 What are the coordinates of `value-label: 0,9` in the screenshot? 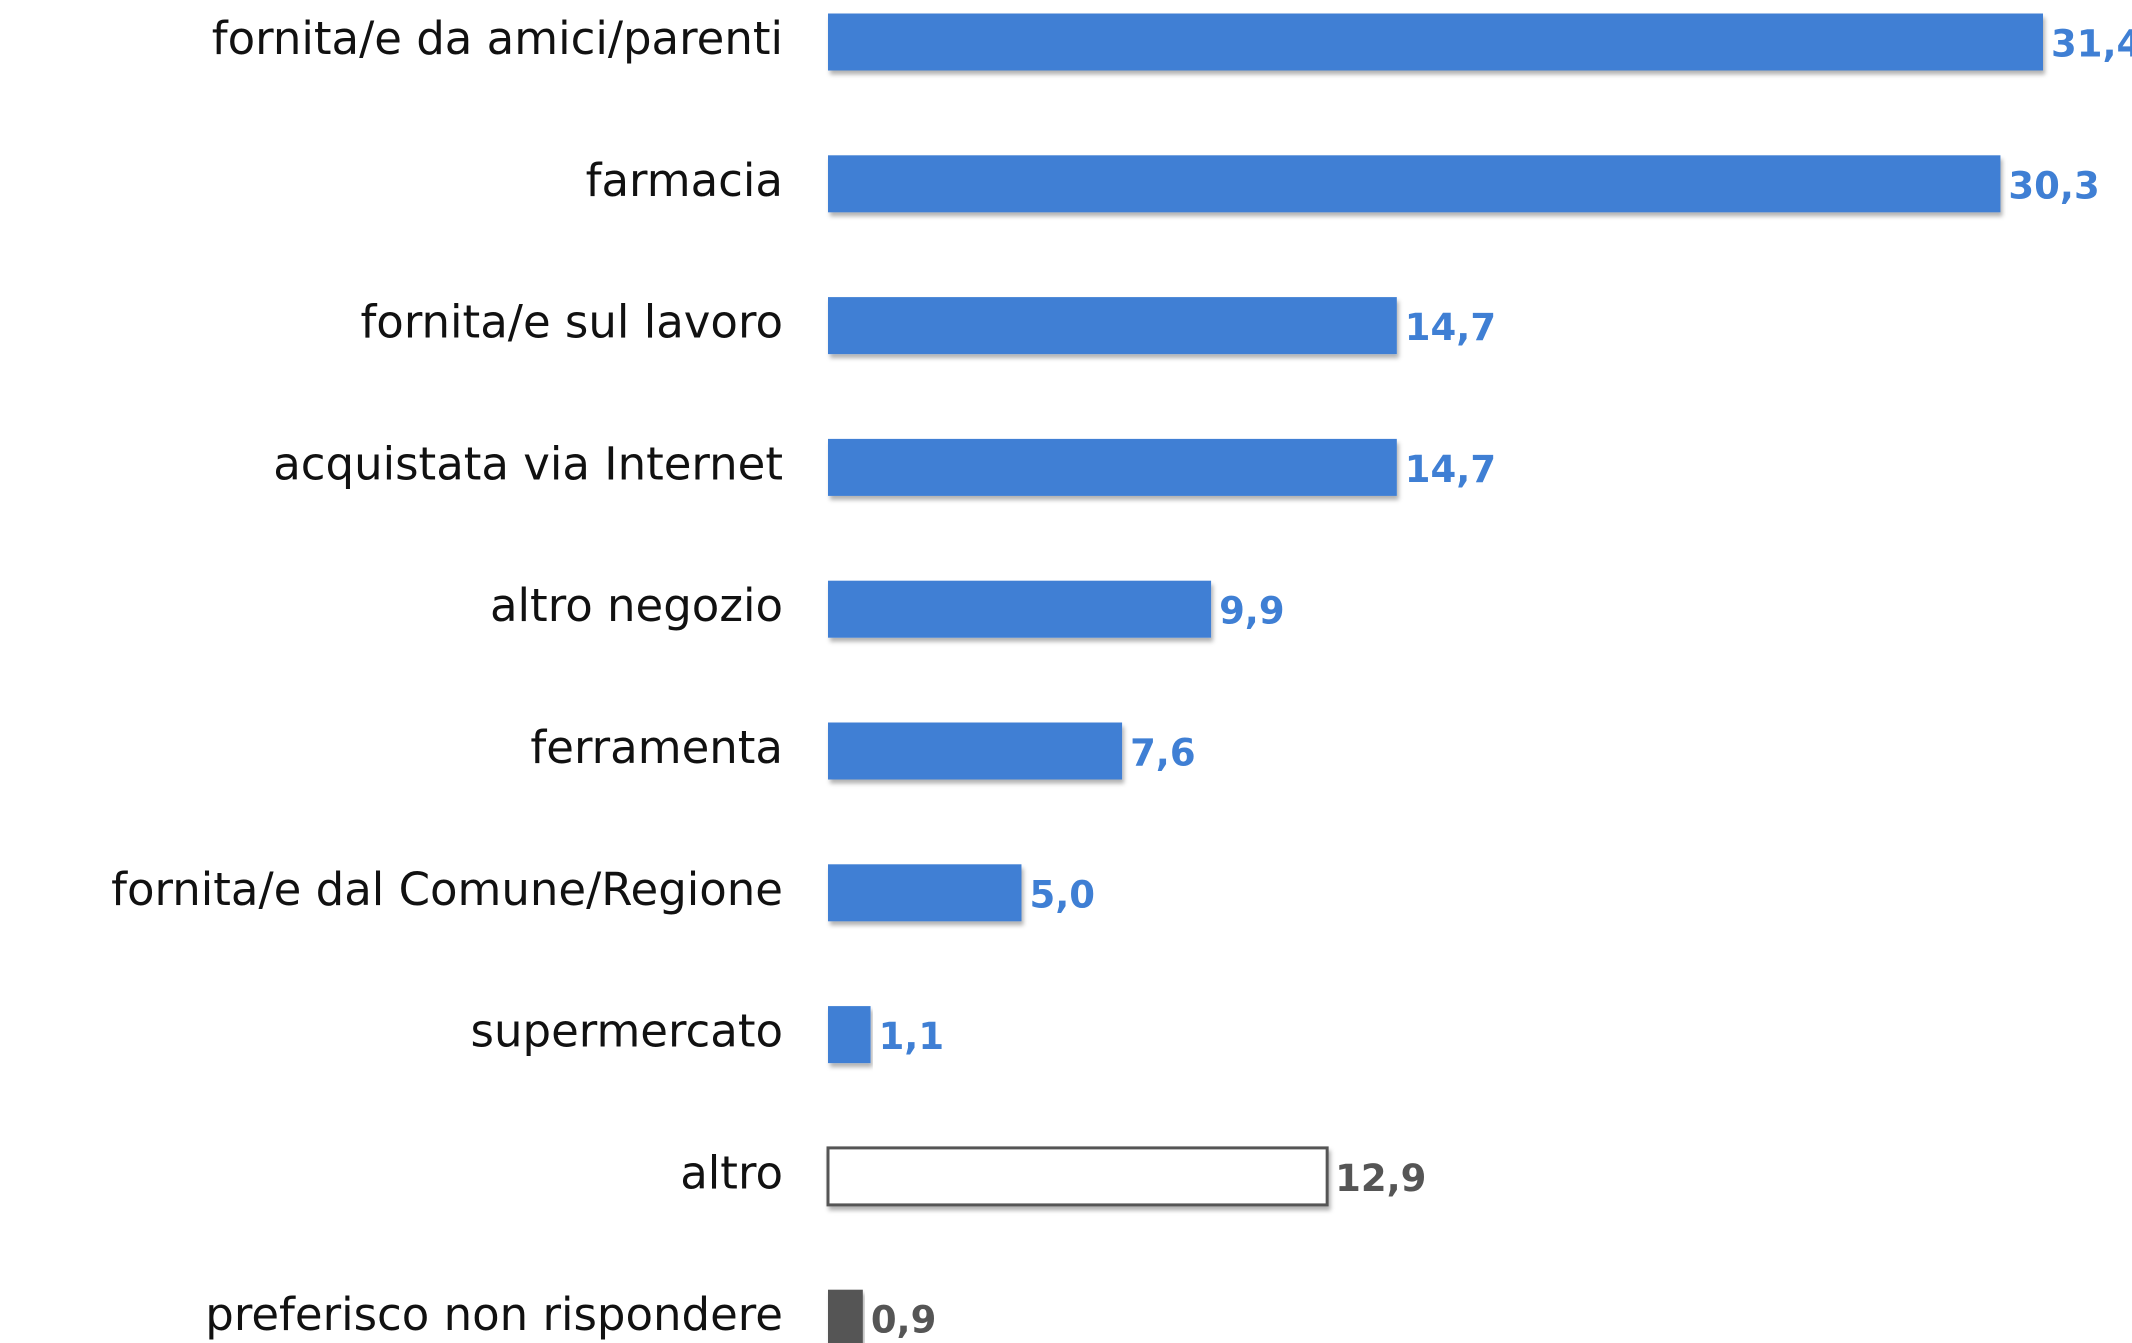 It's located at (904, 1320).